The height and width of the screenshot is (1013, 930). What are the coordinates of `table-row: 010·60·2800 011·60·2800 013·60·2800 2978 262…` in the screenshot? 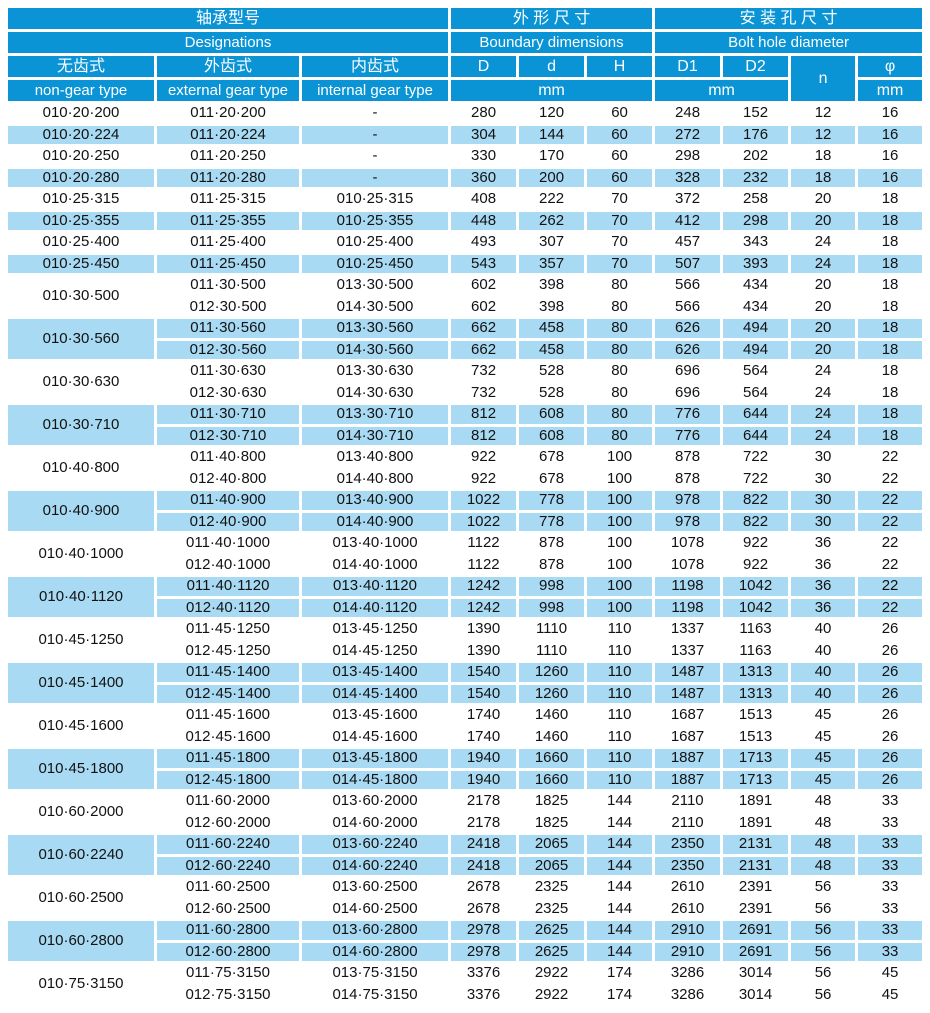 It's located at (465, 941).